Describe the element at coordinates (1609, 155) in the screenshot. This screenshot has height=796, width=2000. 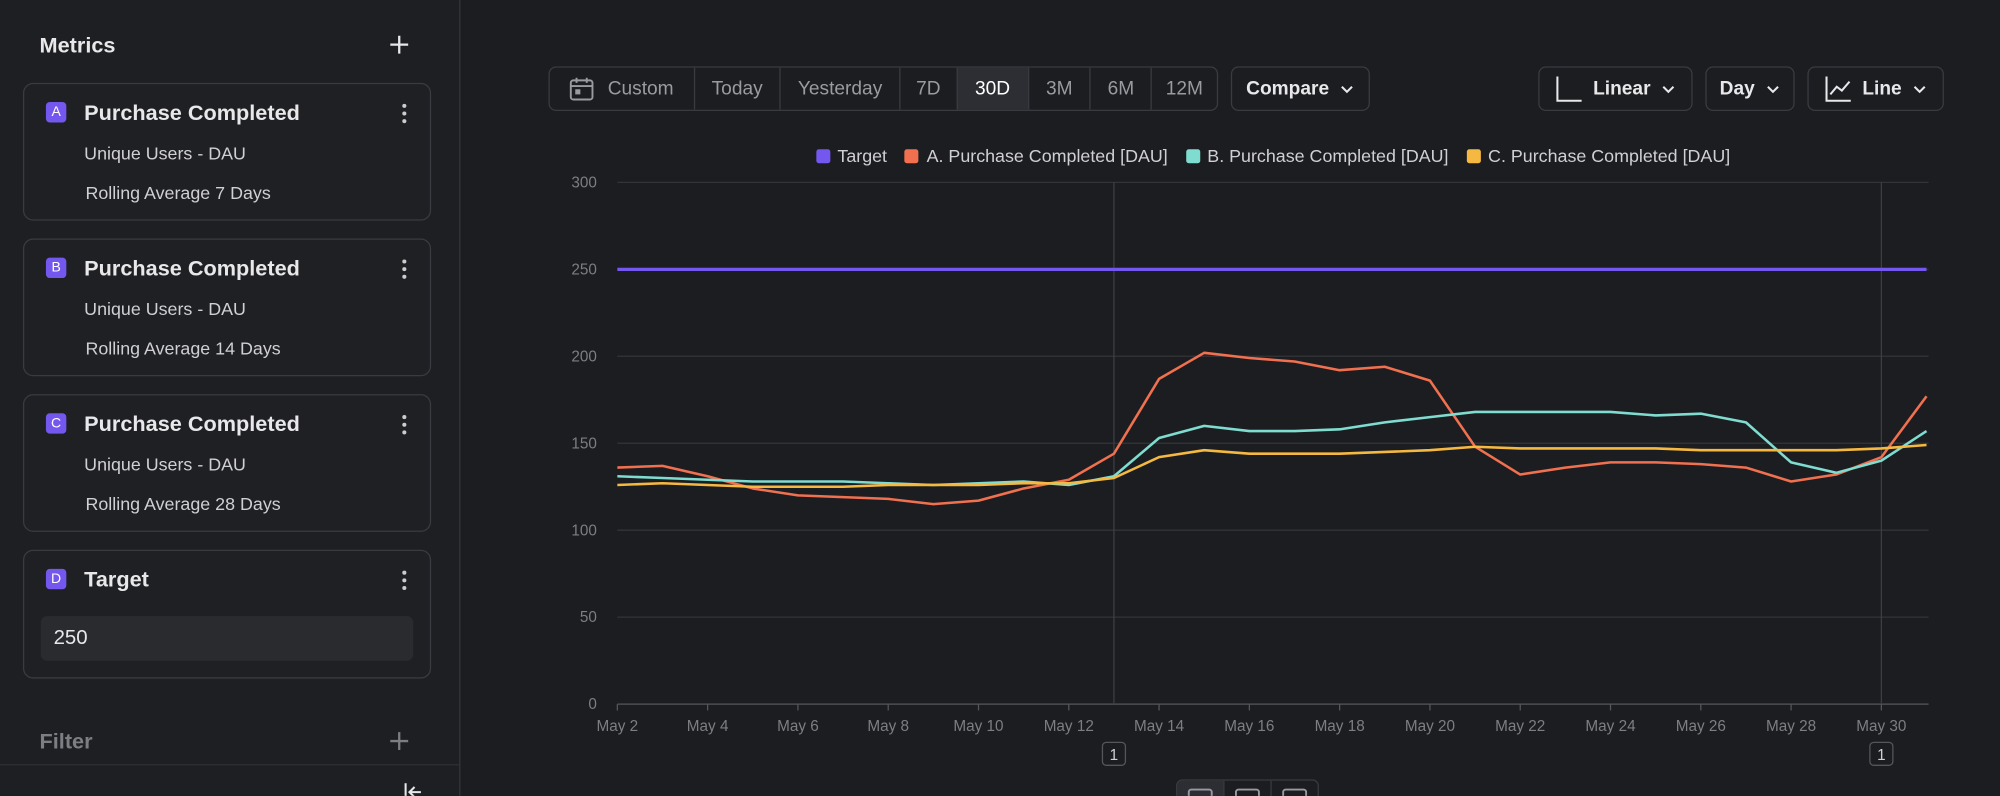
I see `legend-label: C. Purchase Completed [DAU]` at that location.